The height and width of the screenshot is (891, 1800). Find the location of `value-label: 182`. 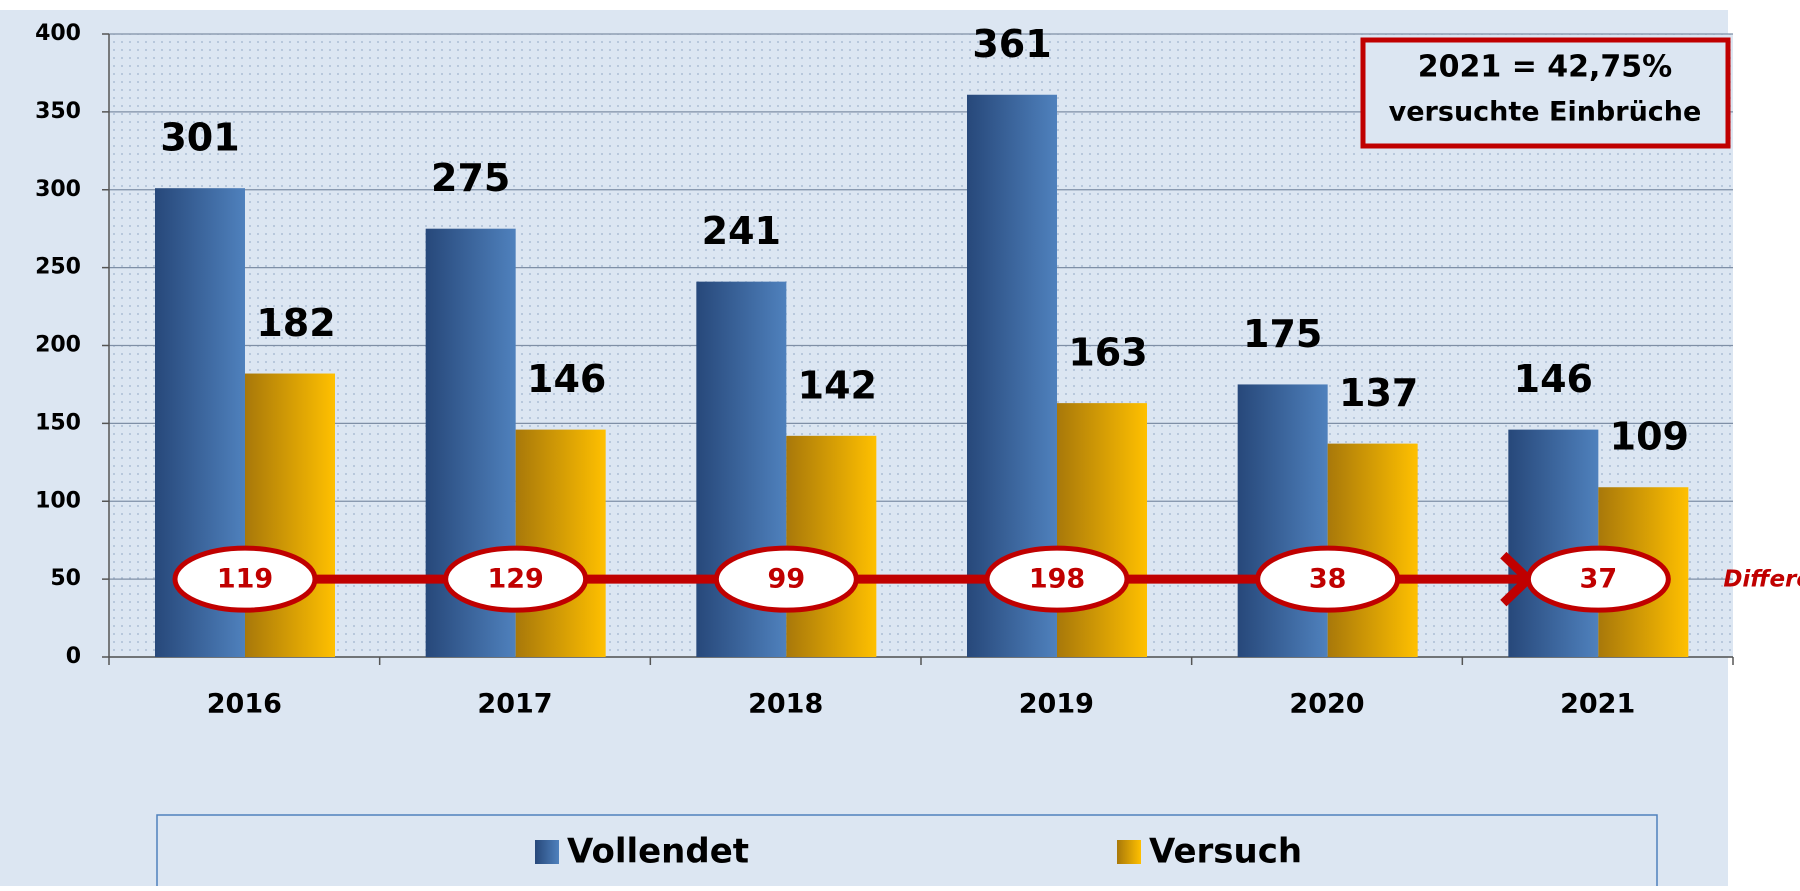

value-label: 182 is located at coordinates (295, 323).